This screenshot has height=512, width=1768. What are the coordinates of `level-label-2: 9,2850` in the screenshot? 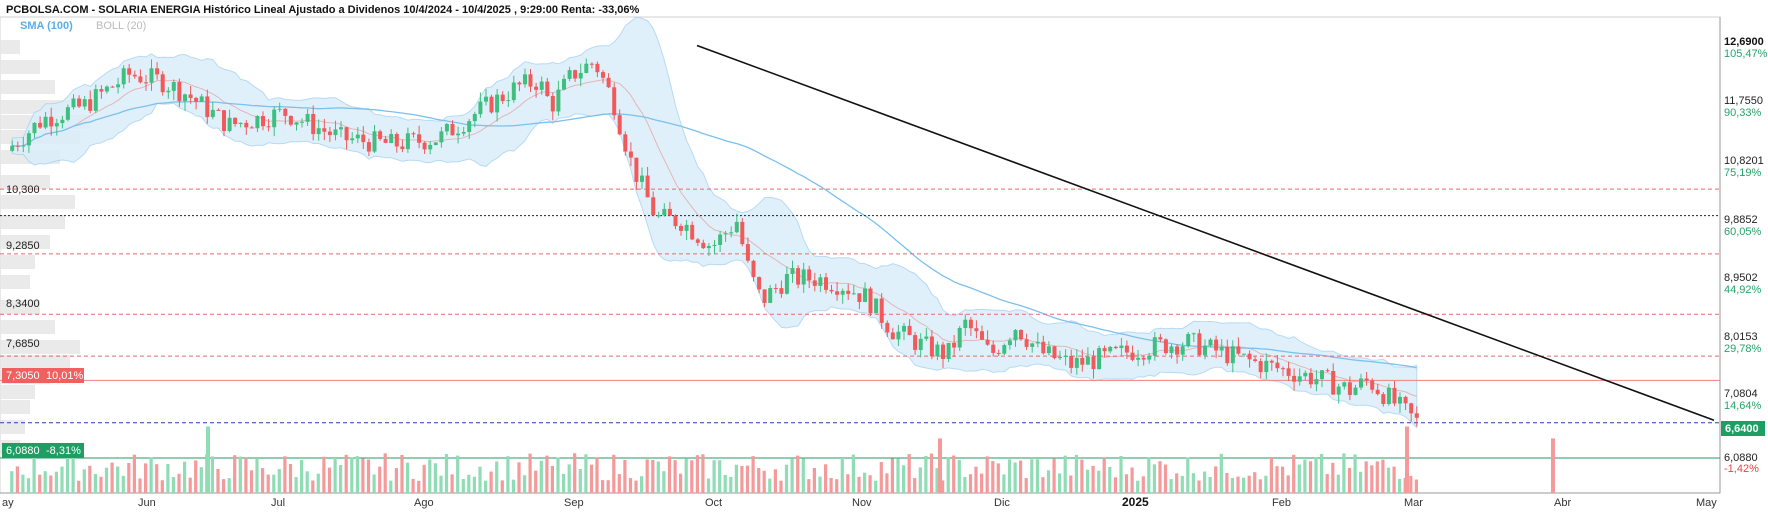 It's located at (23, 246).